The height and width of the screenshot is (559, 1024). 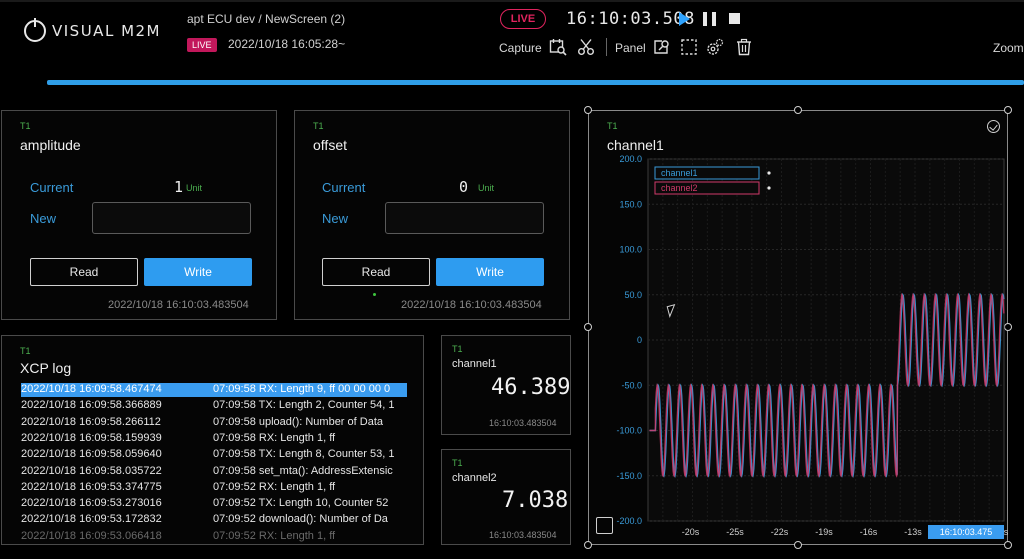 I want to click on value-display: 7.038, so click(x=535, y=500).